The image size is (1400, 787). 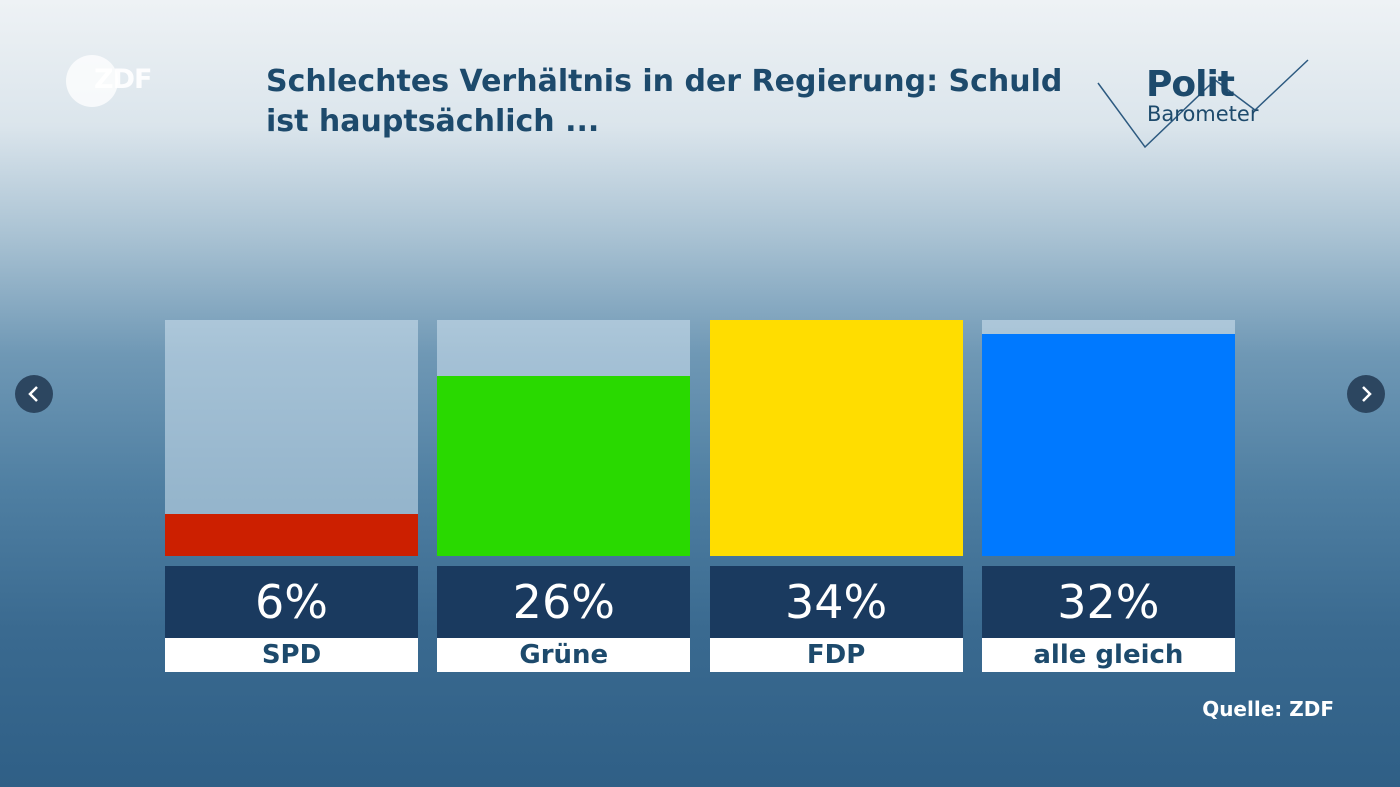 I want to click on prev-button, so click(x=34, y=394).